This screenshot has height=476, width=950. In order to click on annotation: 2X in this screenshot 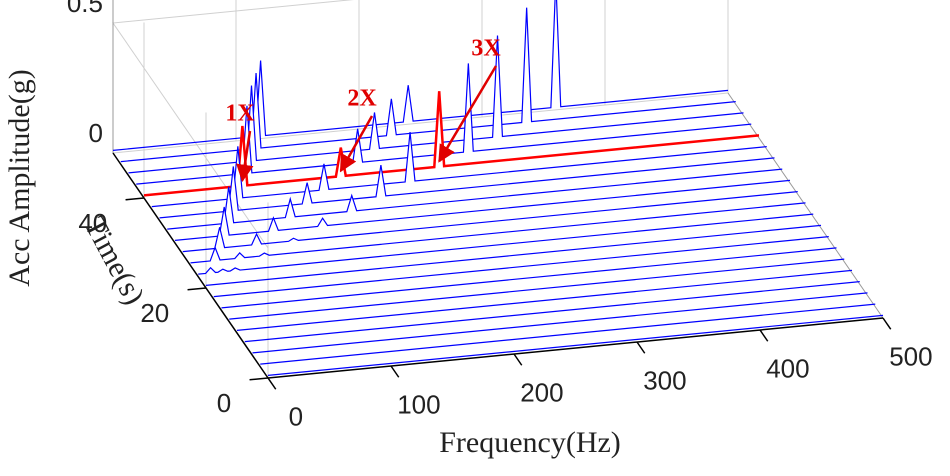, I will do `click(362, 99)`.